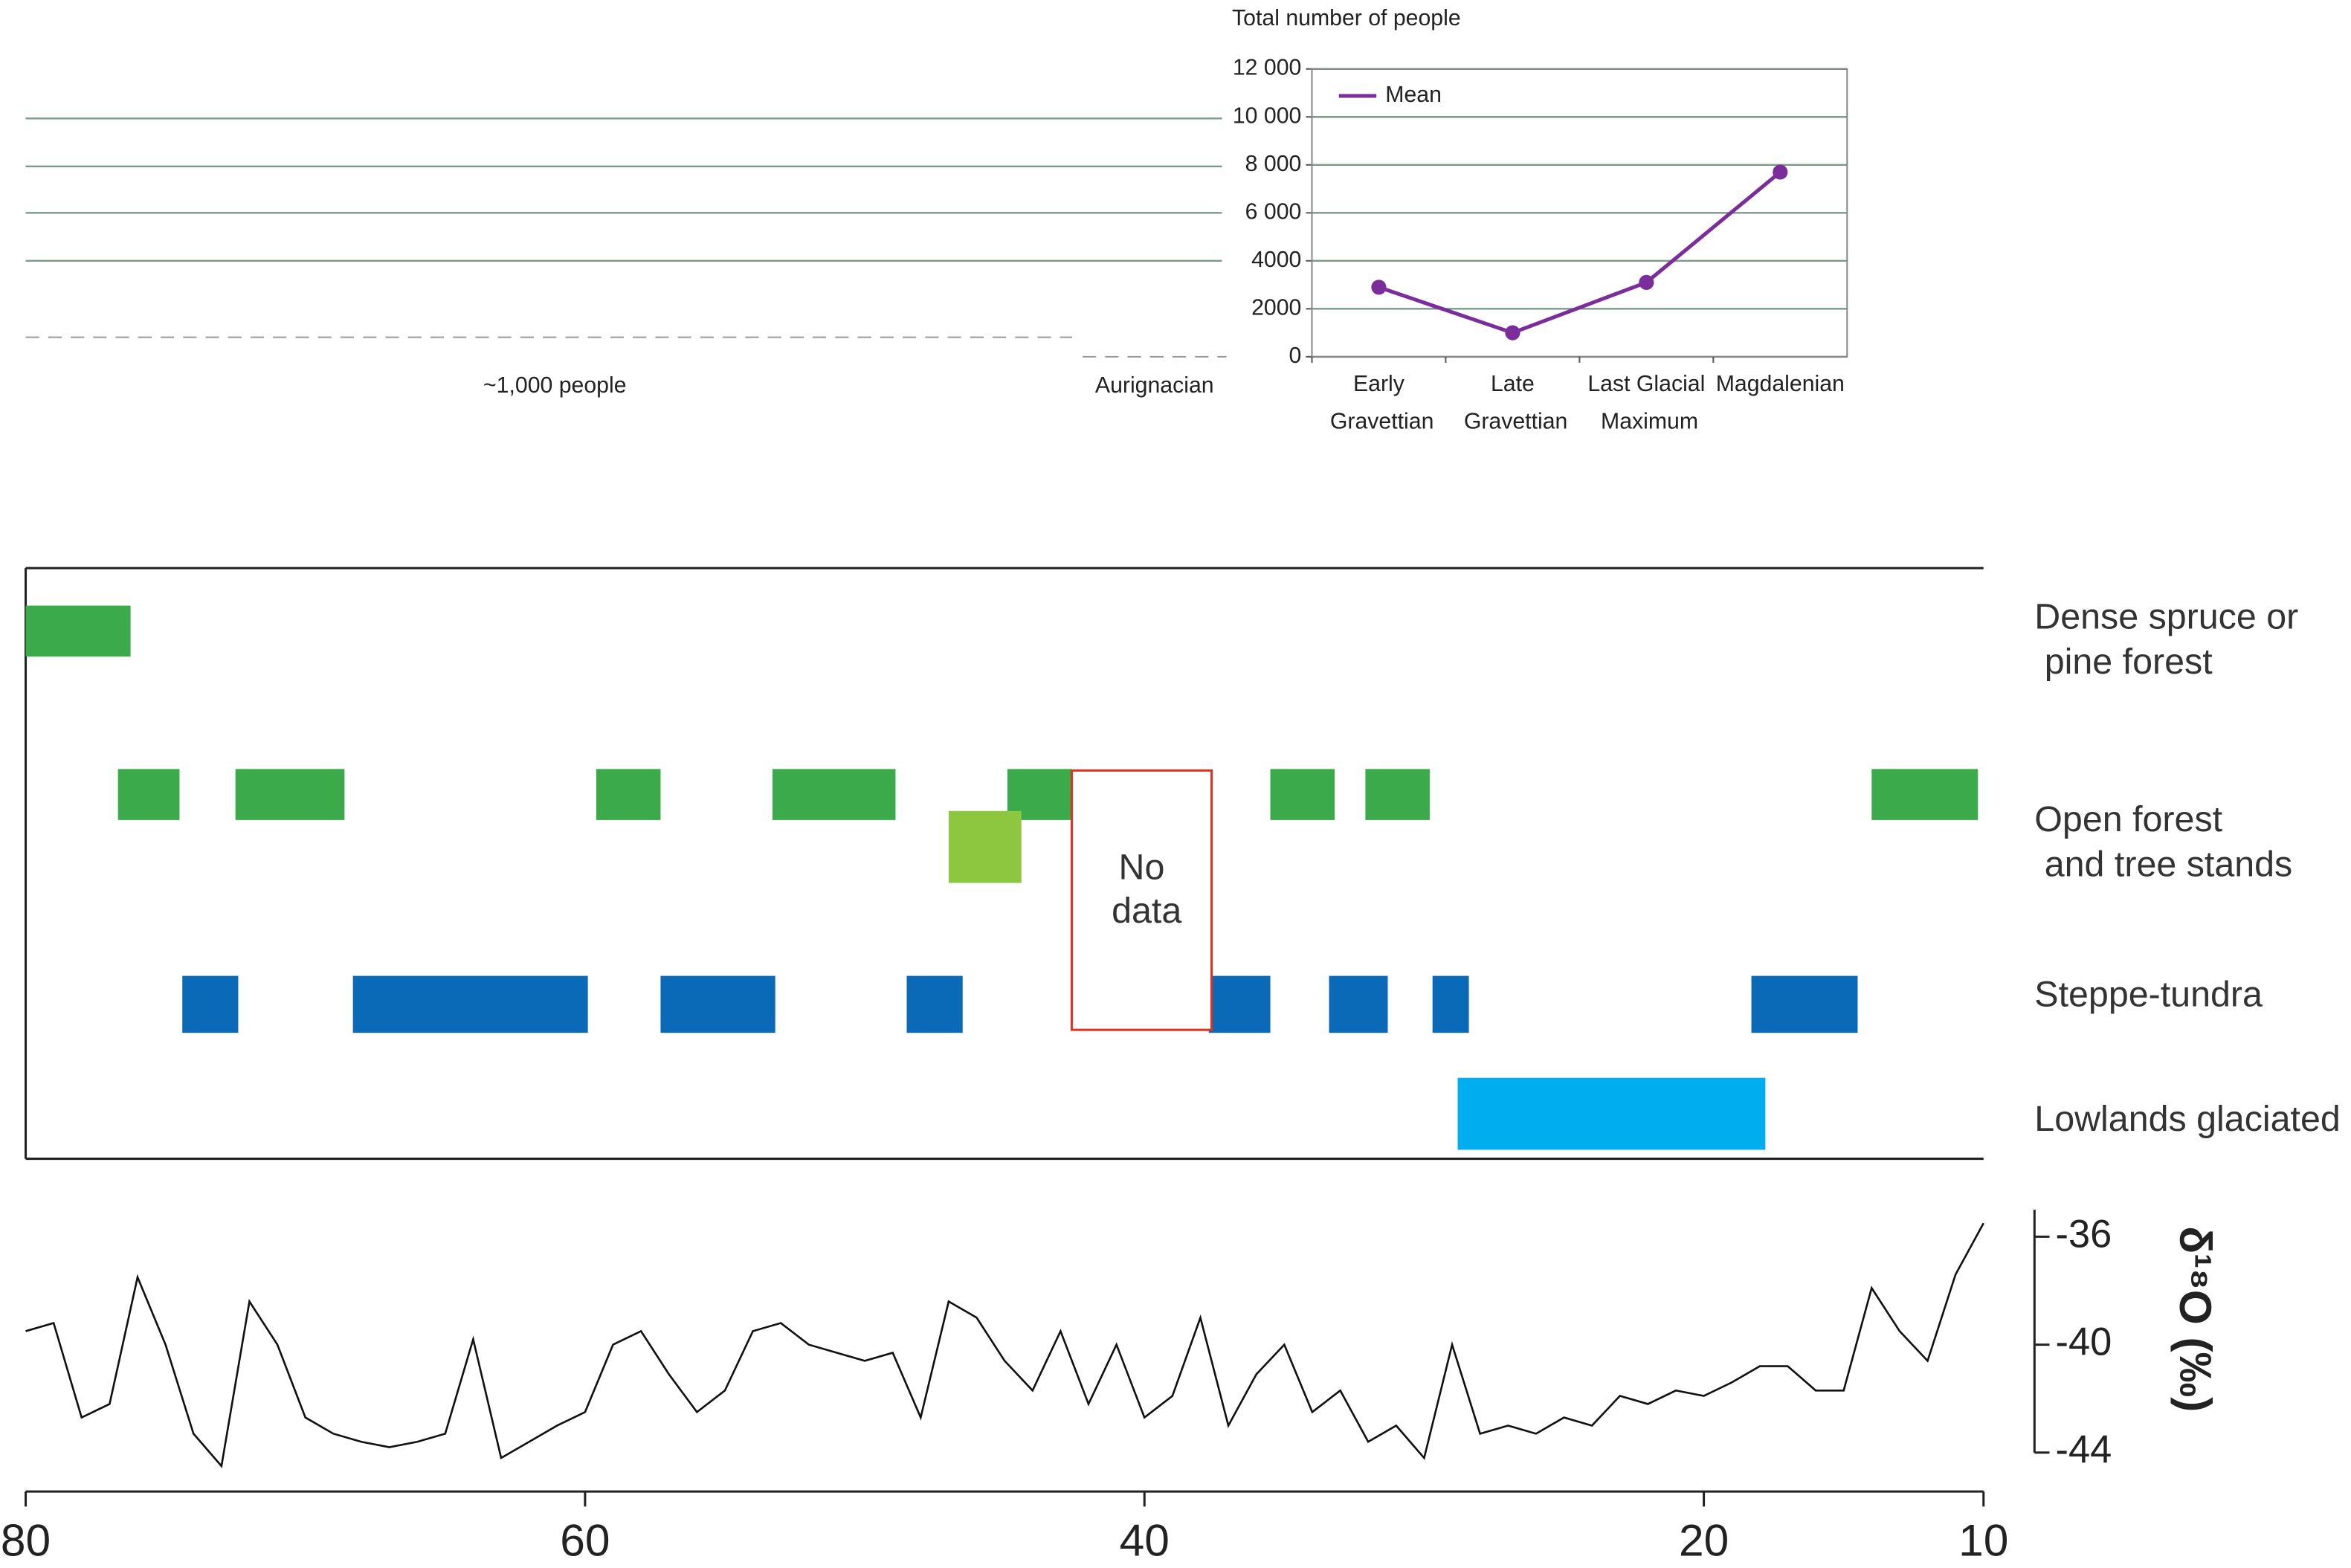 Image resolution: width=2351 pixels, height=1568 pixels. What do you see at coordinates (2148, 995) in the screenshot?
I see `row-label: Steppe-tundra` at bounding box center [2148, 995].